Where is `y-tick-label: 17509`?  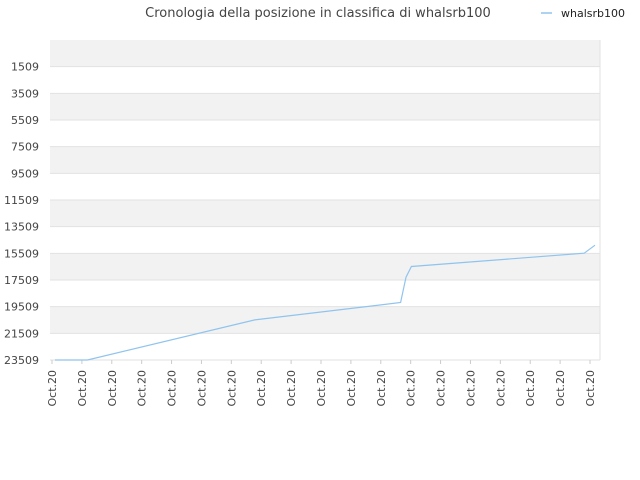
y-tick-label: 17509 is located at coordinates (21, 280).